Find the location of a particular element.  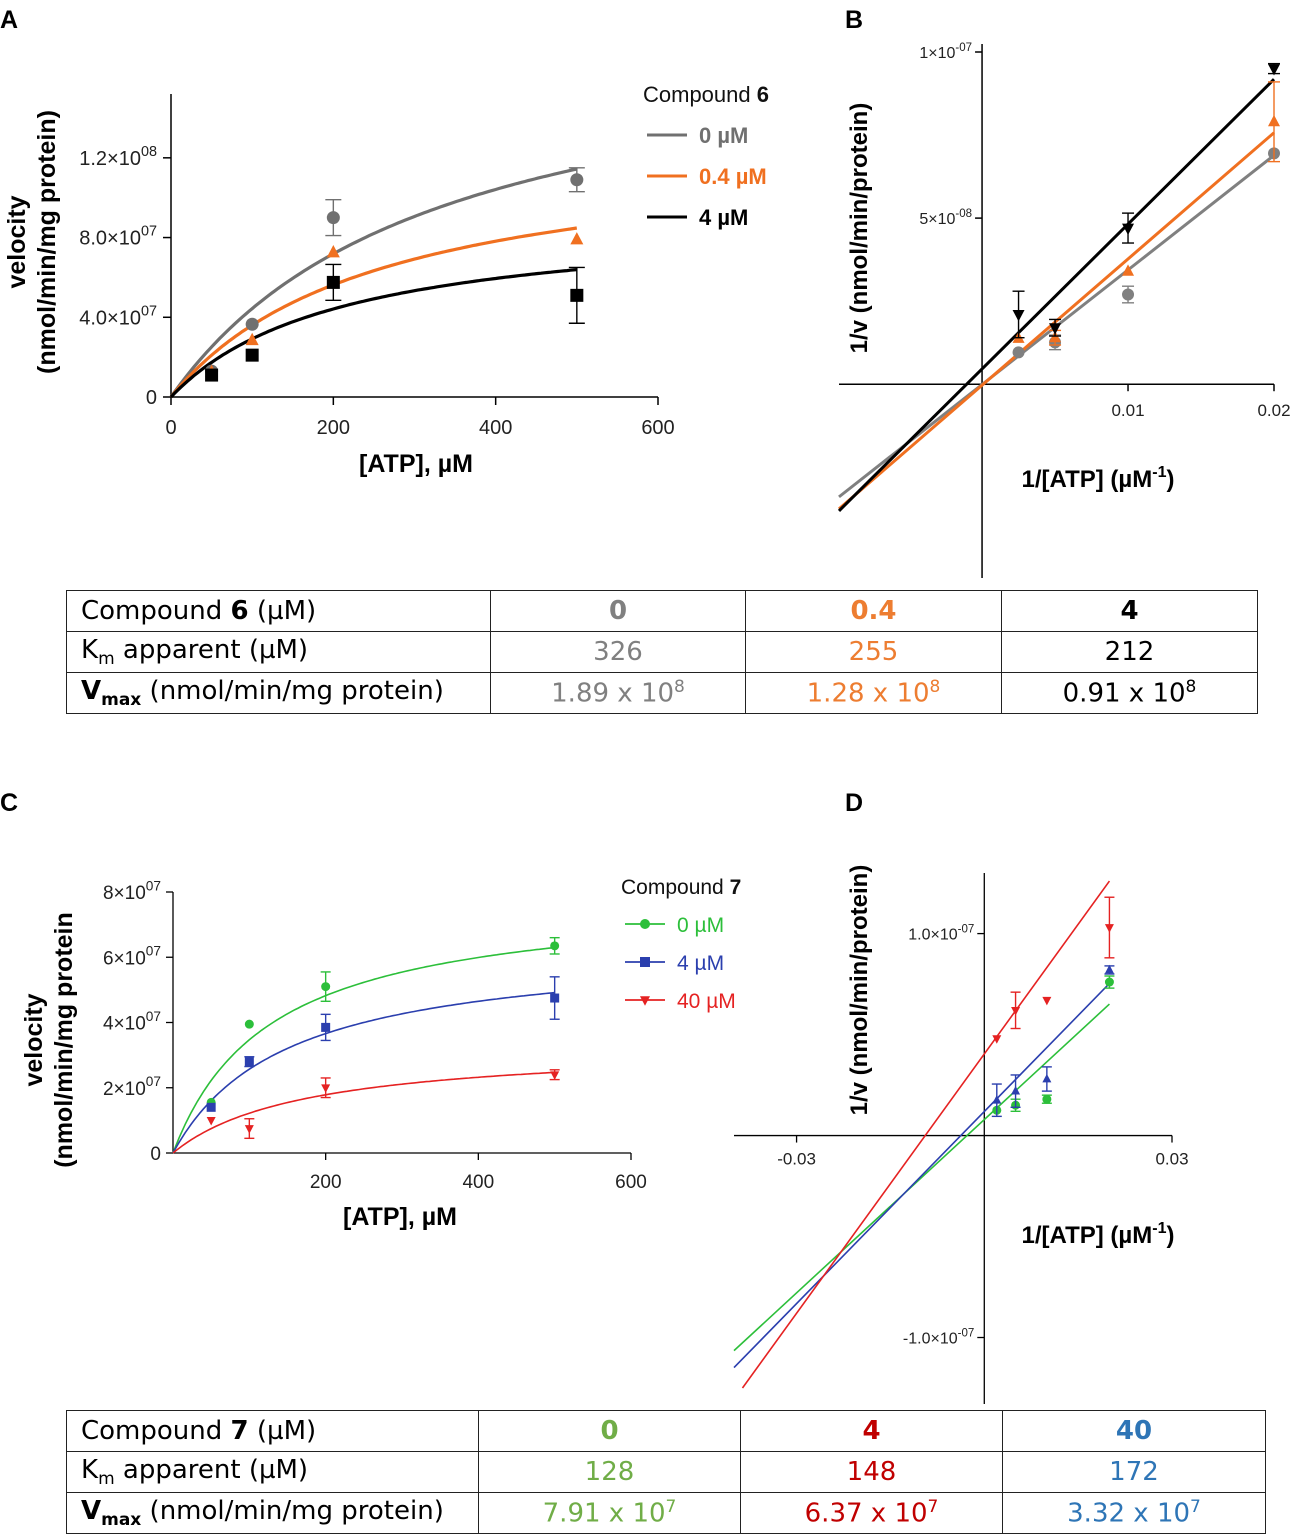

panel-label-a: A is located at coordinates (9, 20).